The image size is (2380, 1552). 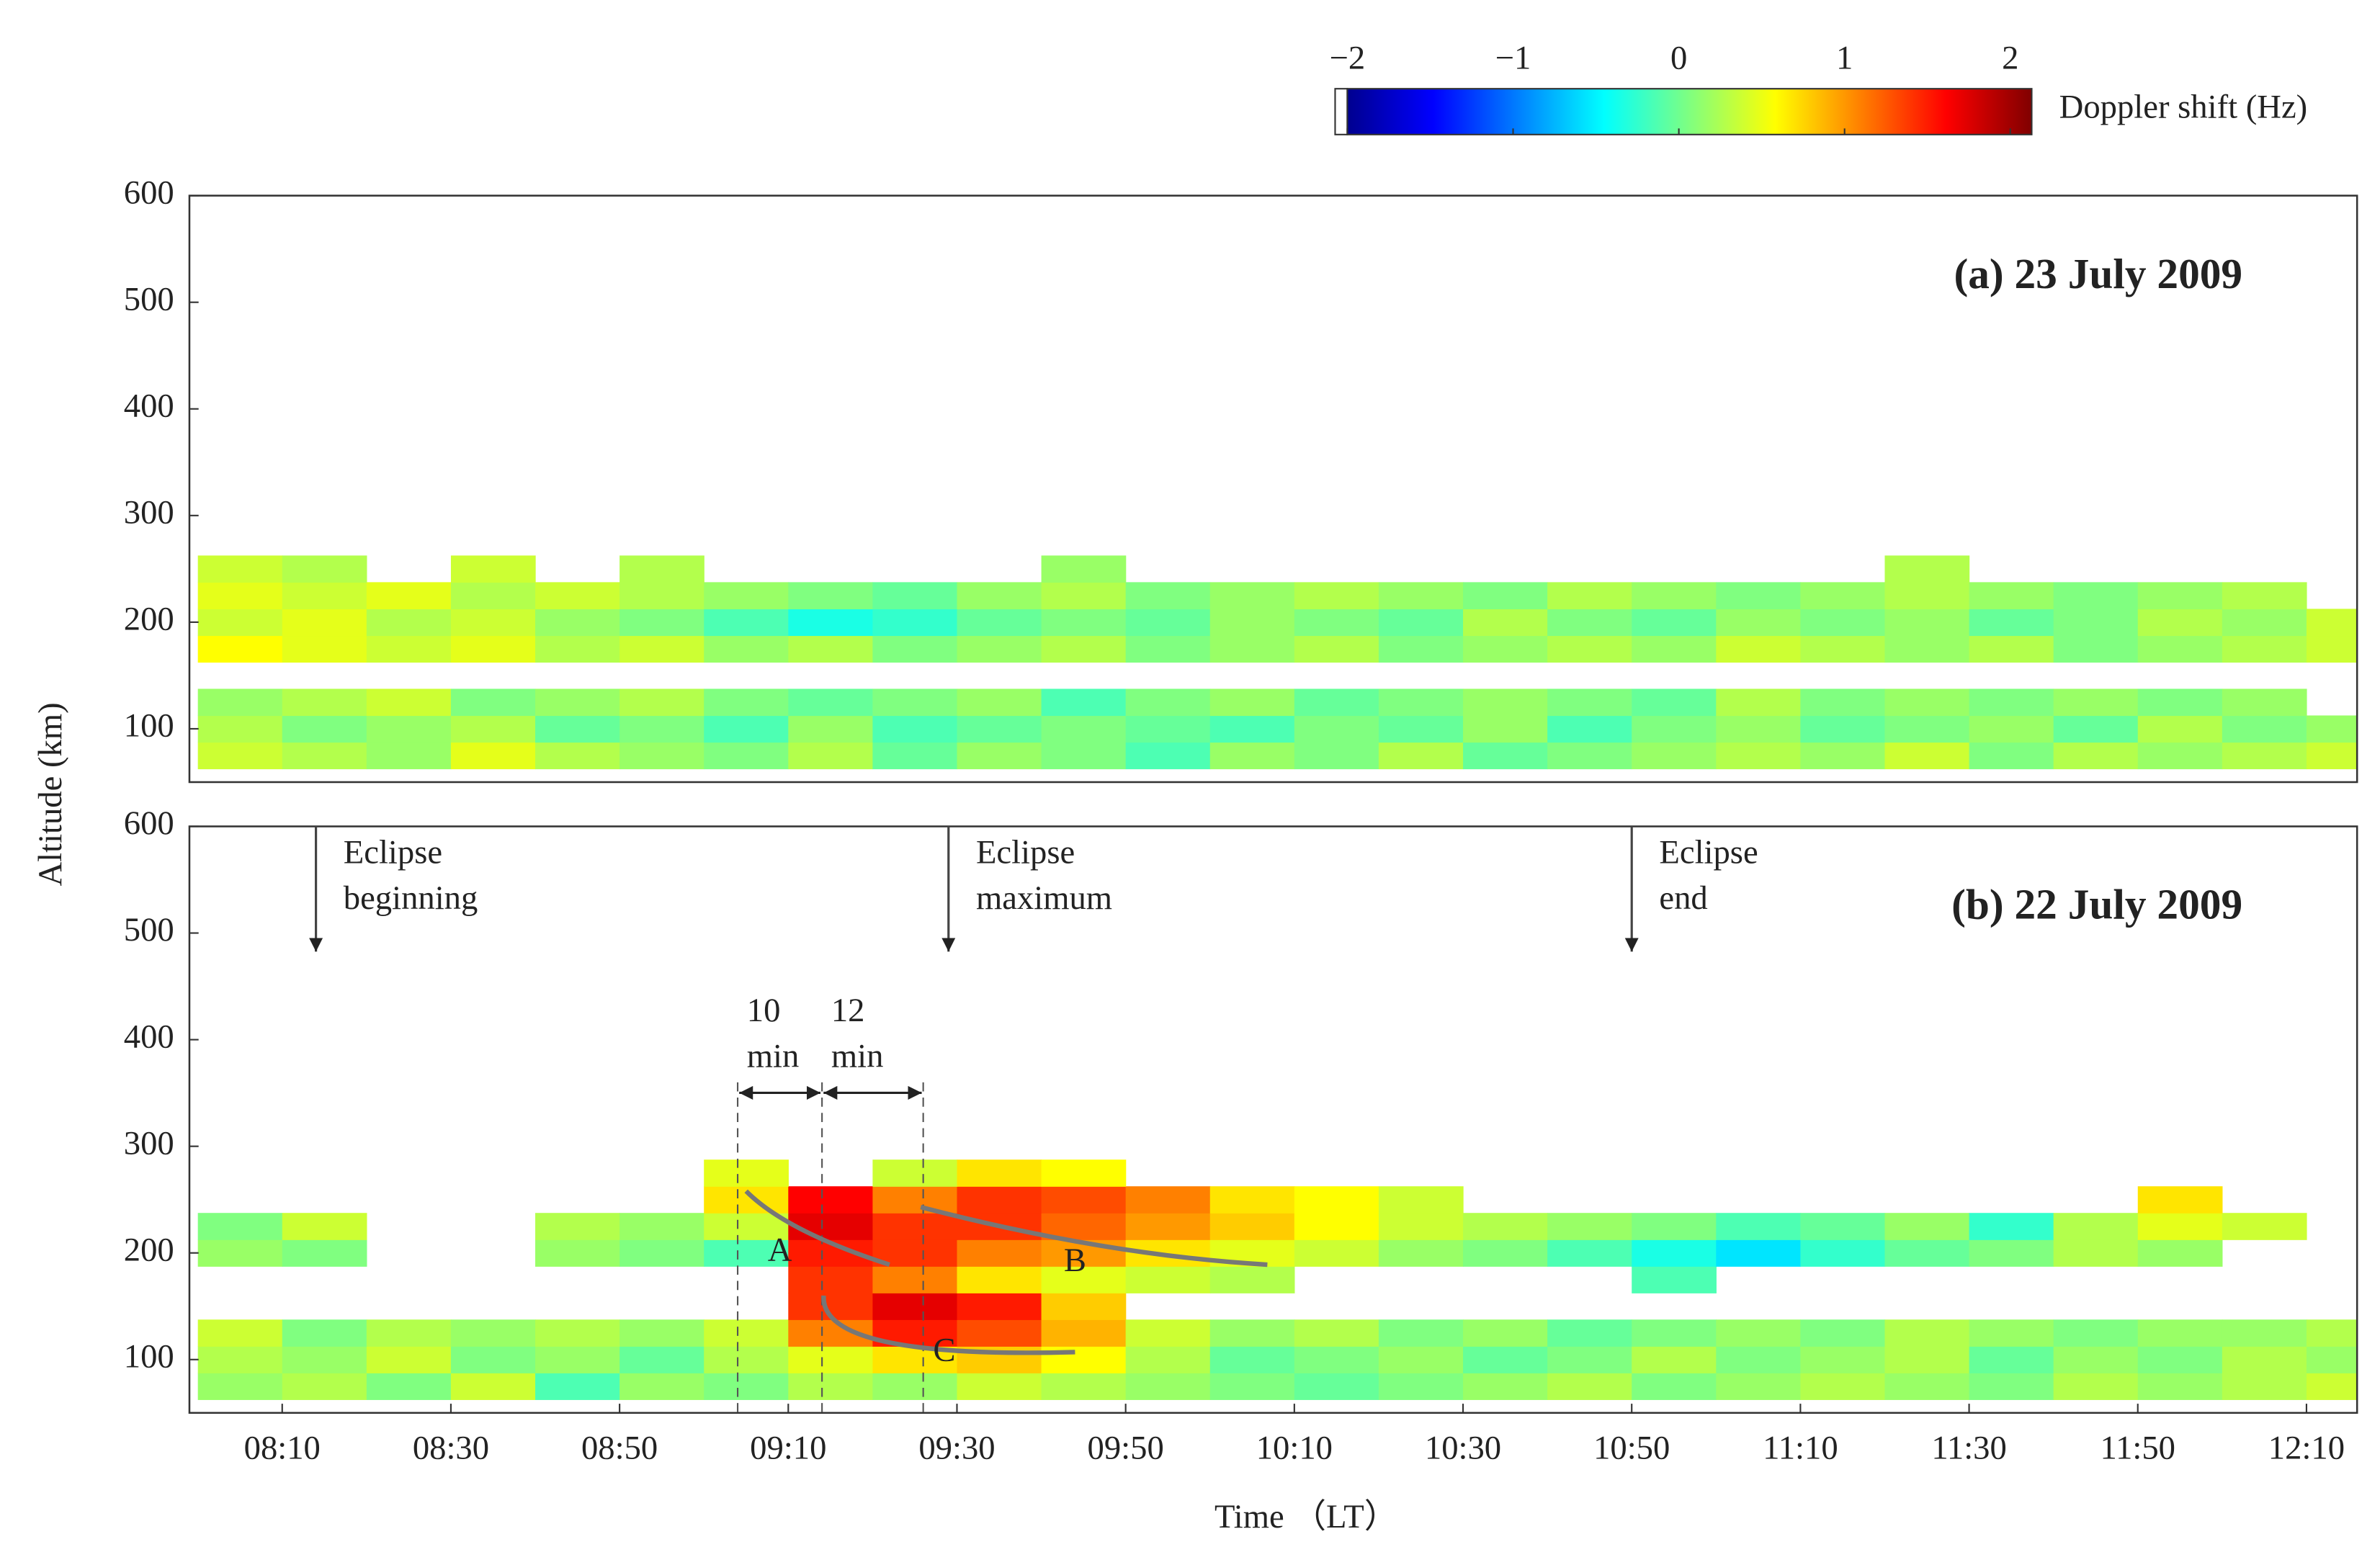 What do you see at coordinates (817, 1228) in the screenshot?
I see `curve` at bounding box center [817, 1228].